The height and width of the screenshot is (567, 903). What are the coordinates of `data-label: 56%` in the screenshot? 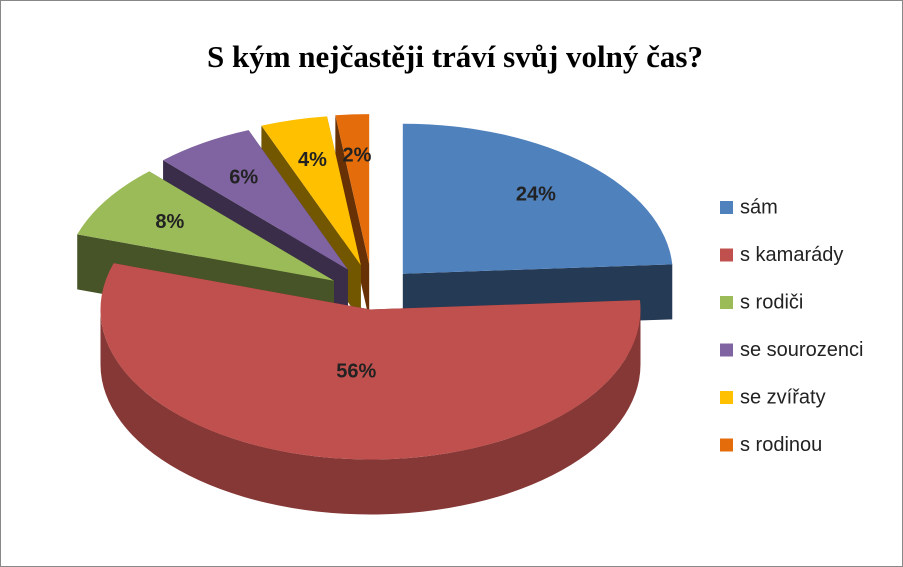 It's located at (356, 371).